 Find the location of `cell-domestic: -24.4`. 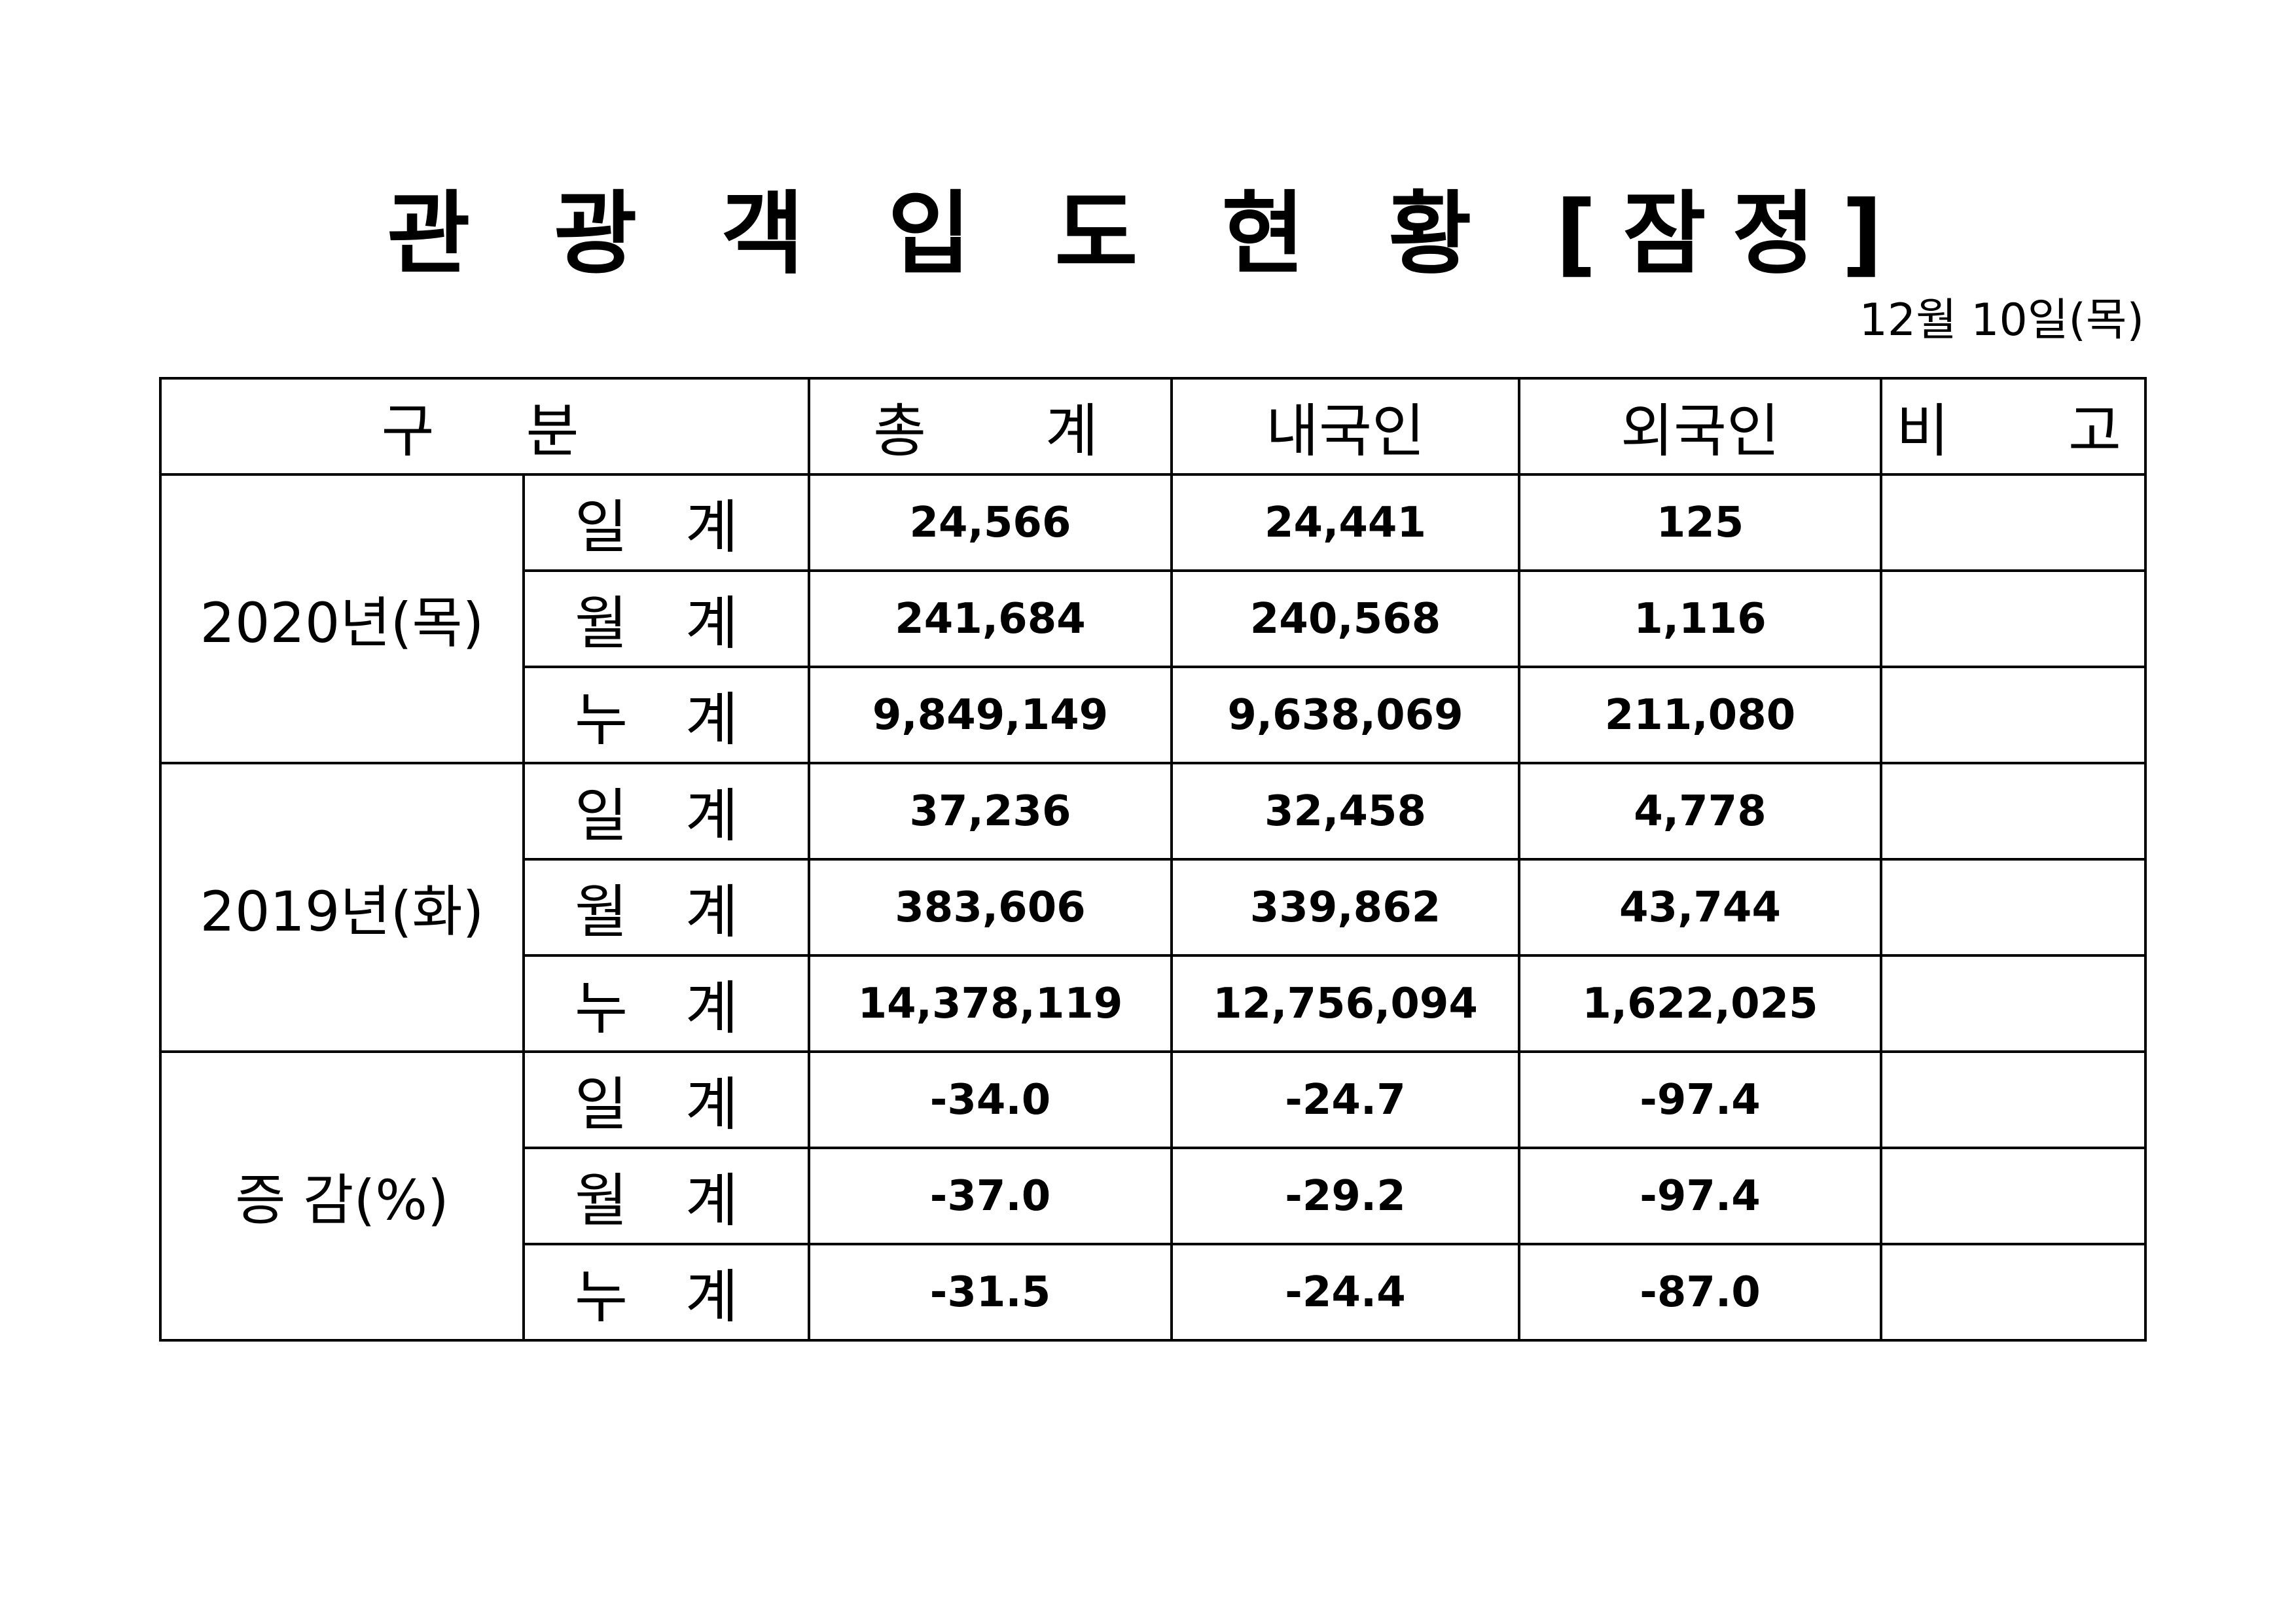

cell-domestic: -24.4 is located at coordinates (1345, 1292).